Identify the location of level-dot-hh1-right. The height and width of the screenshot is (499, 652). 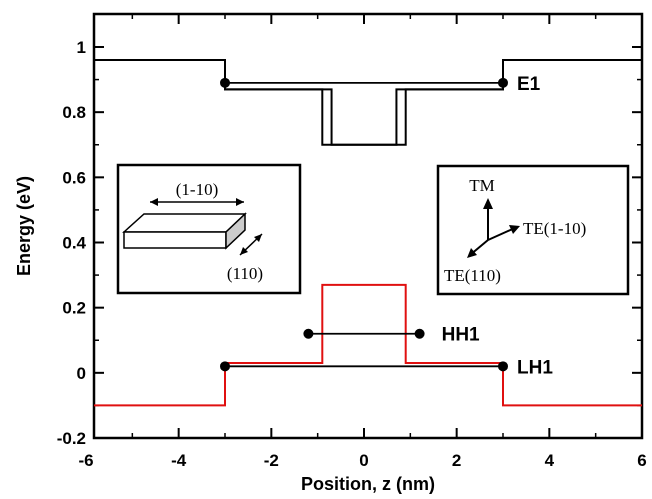
(419, 333).